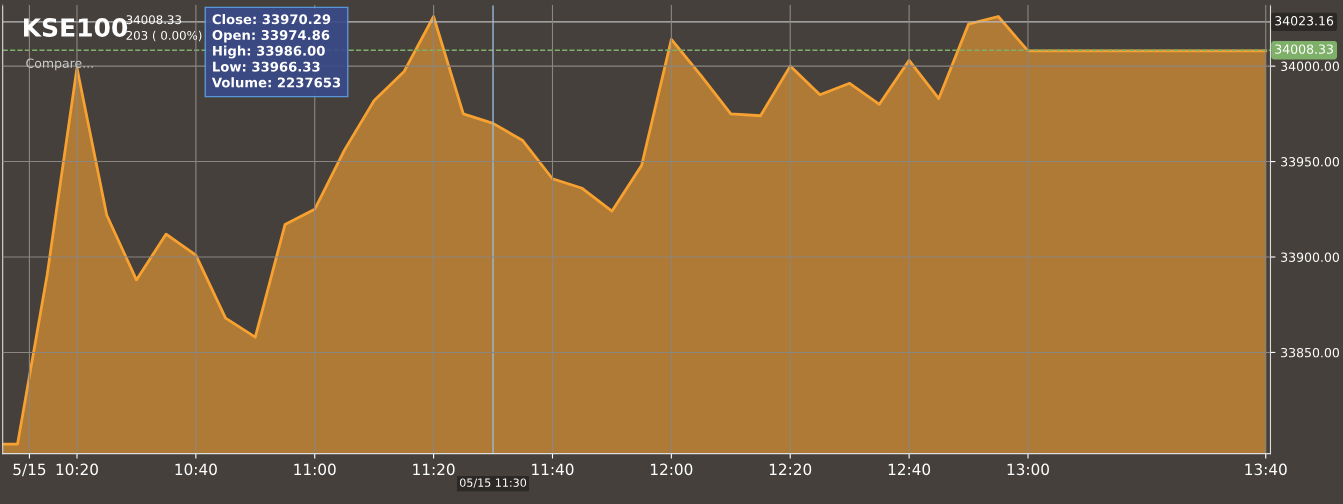  Describe the element at coordinates (434, 469) in the screenshot. I see `x-tick-label: 11:20` at that location.